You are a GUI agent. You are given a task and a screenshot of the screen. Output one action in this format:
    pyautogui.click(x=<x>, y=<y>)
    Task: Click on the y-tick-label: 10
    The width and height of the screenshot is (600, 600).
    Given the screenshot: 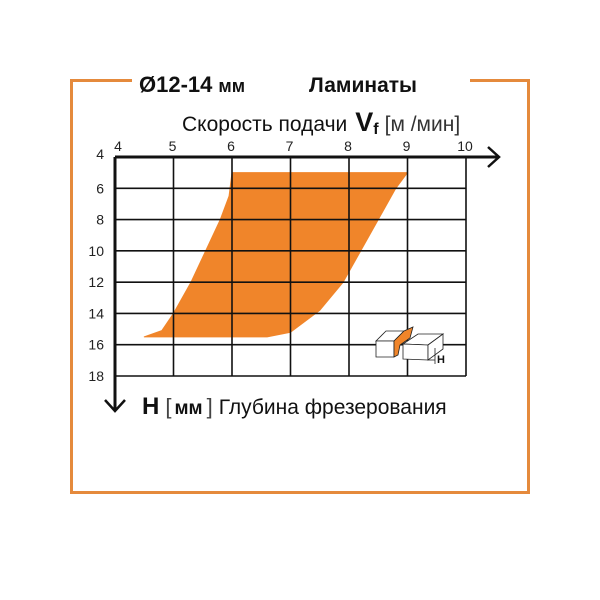 What is the action you would take?
    pyautogui.click(x=96, y=251)
    